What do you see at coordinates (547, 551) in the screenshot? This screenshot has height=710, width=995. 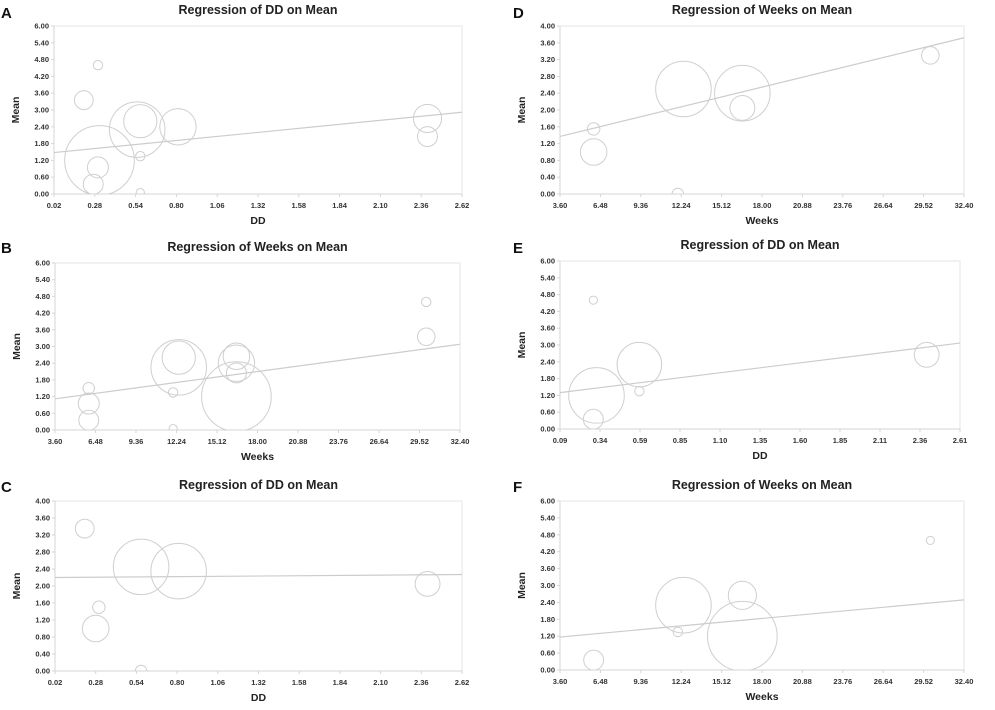 I see `y-tick-label-f: 4.20` at bounding box center [547, 551].